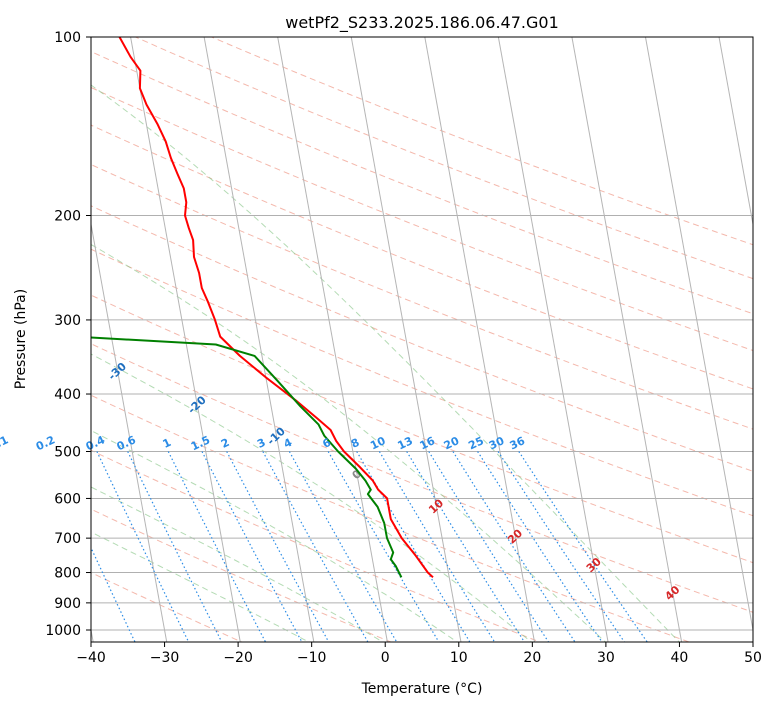  What do you see at coordinates (165, 658) in the screenshot?
I see `x-tick-label: −30` at bounding box center [165, 658].